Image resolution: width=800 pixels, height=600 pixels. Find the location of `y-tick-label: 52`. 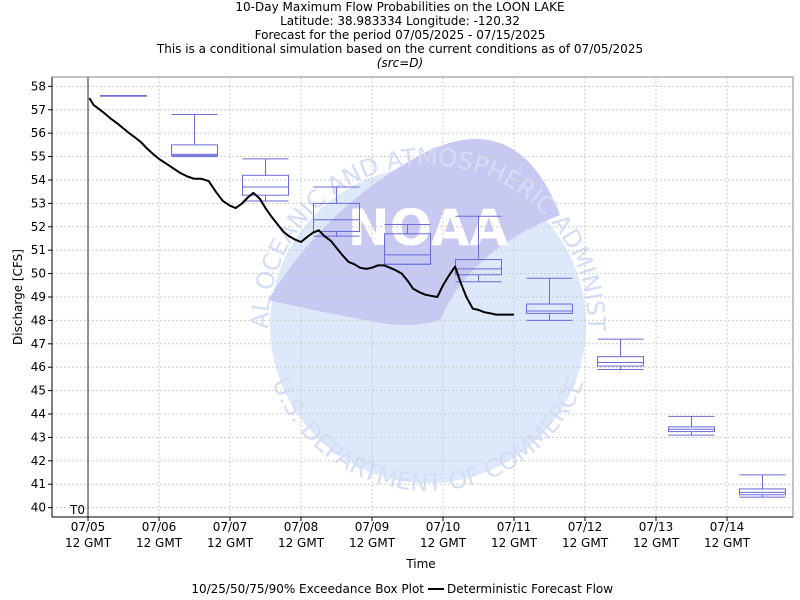

y-tick-label: 52 is located at coordinates (38, 227).